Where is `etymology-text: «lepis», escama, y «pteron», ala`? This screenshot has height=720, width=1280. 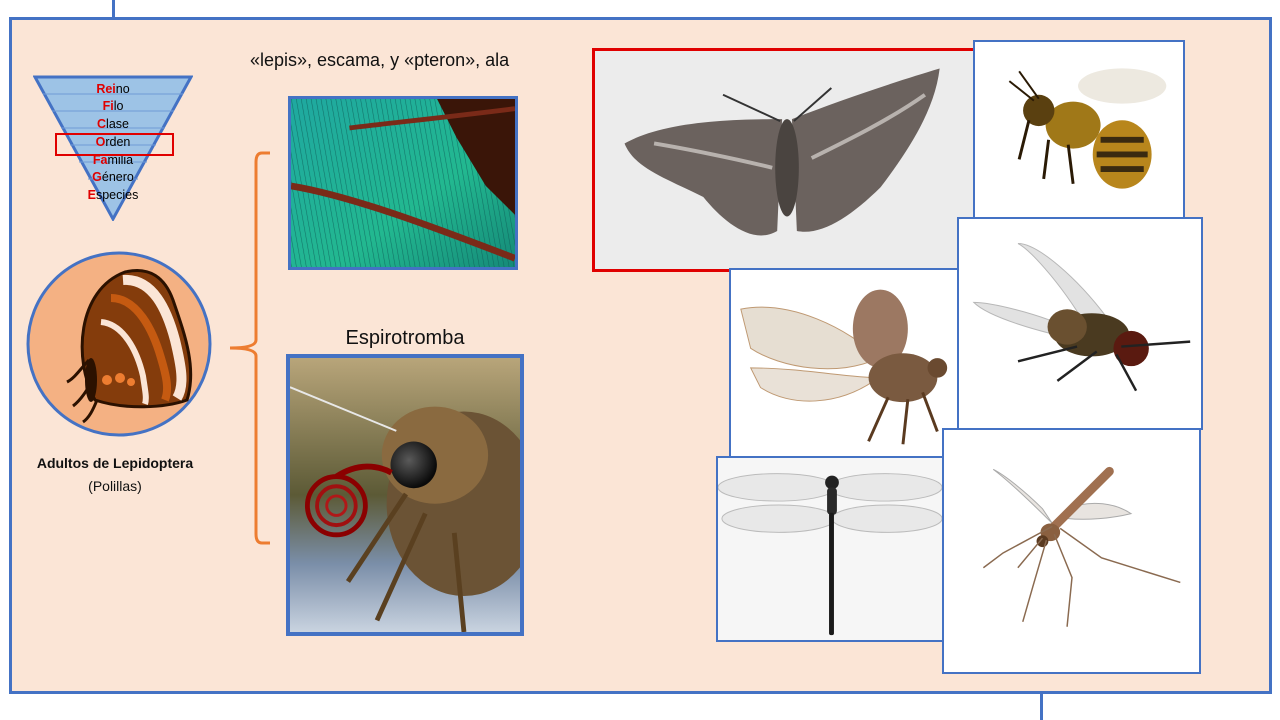
etymology-text: «lepis», escama, y «pteron», ala is located at coordinates (380, 60).